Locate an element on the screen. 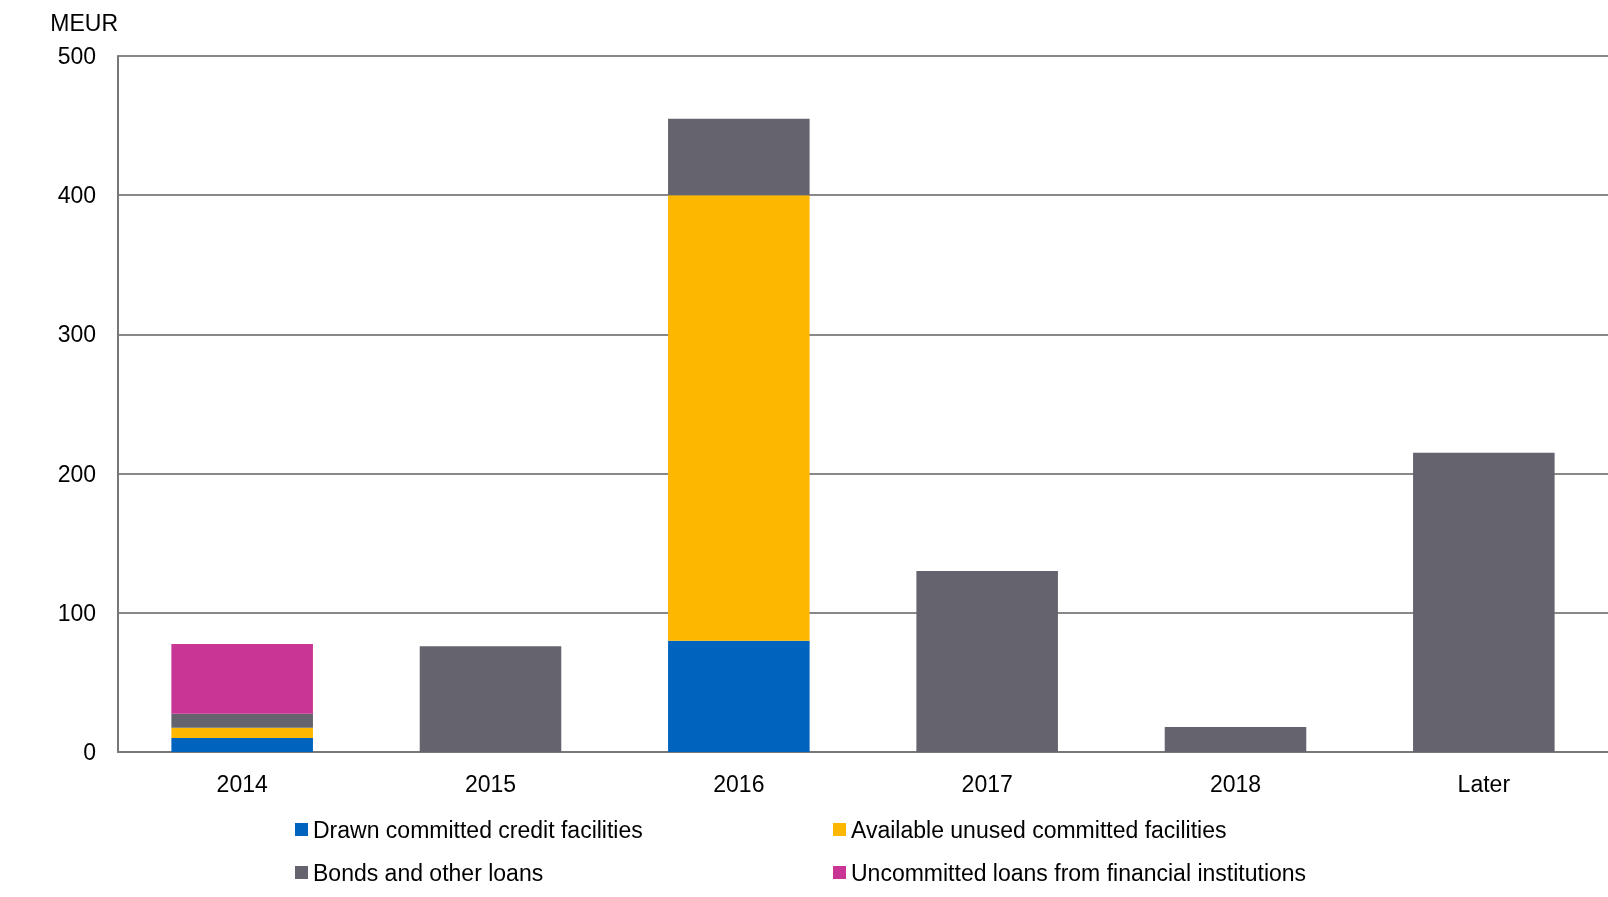 The image size is (1608, 897). y-tick-label: 400 is located at coordinates (76, 195).